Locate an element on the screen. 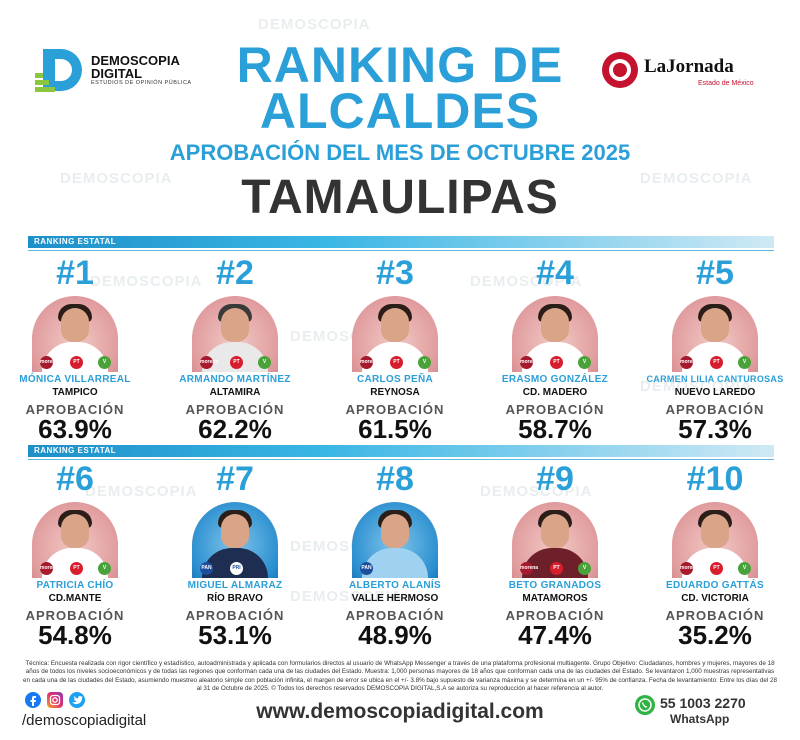  mayor-name: BETO GRANADOS is located at coordinates (555, 585).